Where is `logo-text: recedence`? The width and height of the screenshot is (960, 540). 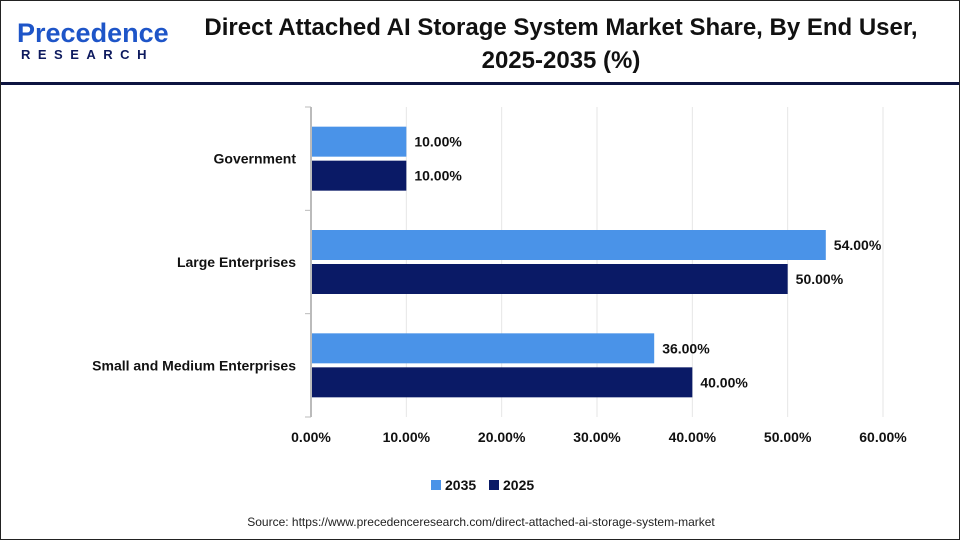
logo-text: recedence is located at coordinates (102, 33).